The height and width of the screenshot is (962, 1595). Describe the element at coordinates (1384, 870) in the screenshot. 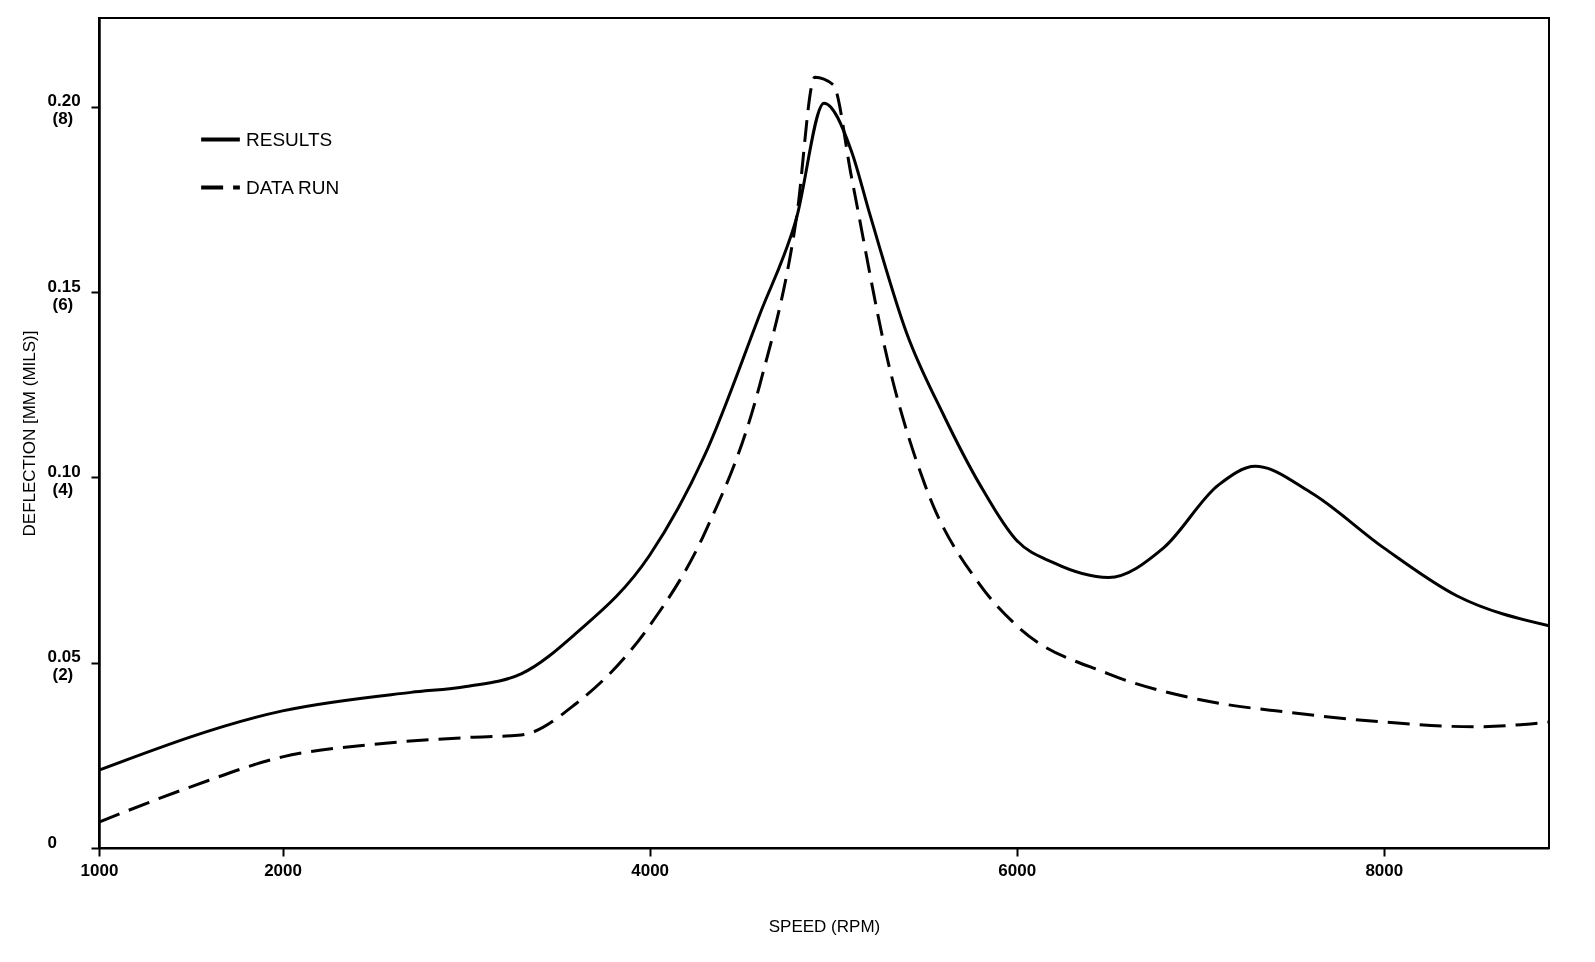

I see `x-tick-label: 8000` at that location.